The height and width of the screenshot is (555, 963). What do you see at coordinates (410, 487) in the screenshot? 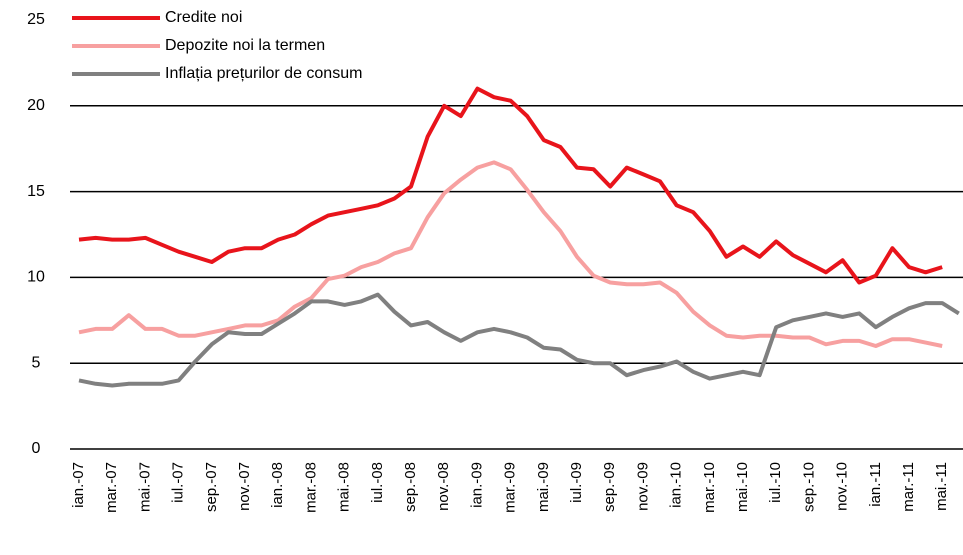
I see `x-tick-label: sep.-08` at bounding box center [410, 487].